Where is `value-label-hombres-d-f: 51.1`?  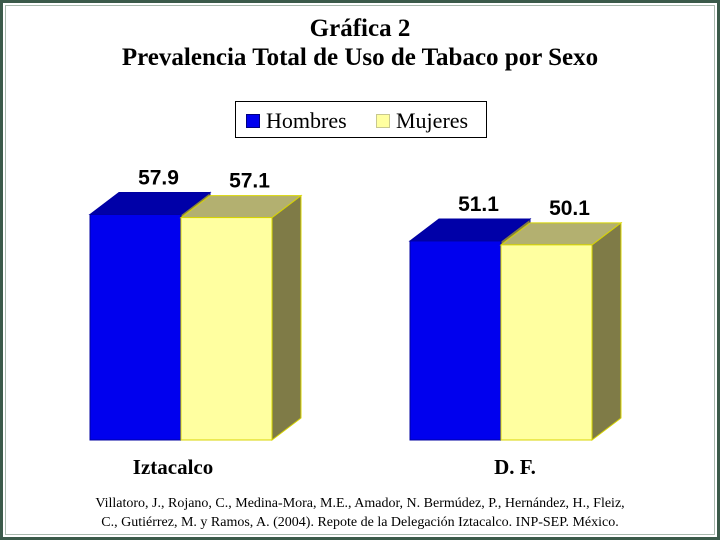 value-label-hombres-d-f: 51.1 is located at coordinates (478, 204).